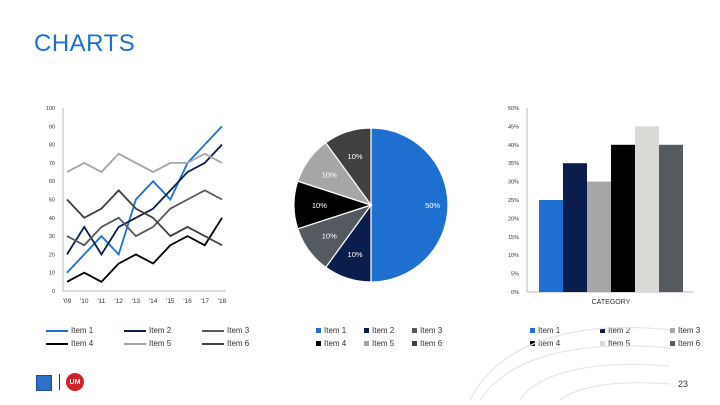 This screenshot has height=405, width=720. What do you see at coordinates (205, 301) in the screenshot?
I see `line-x-tick-label: '17` at bounding box center [205, 301].